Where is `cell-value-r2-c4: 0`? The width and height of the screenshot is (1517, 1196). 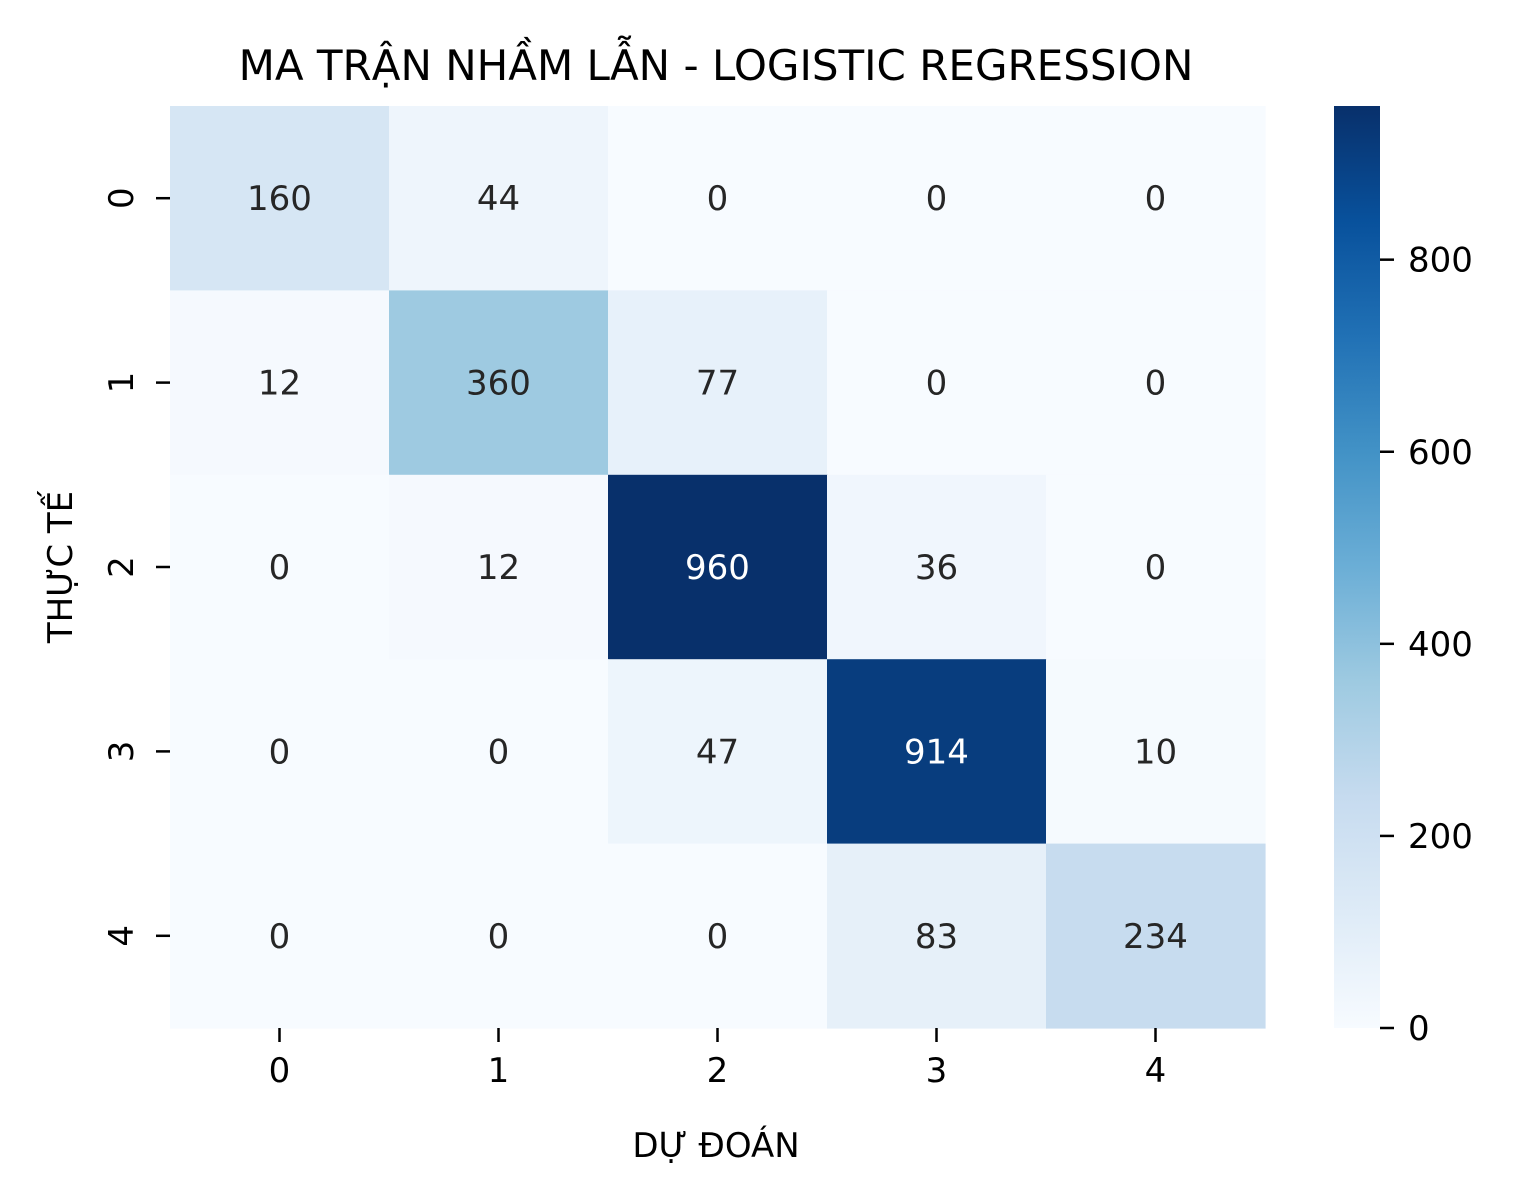
cell-value-r2-c4: 0 is located at coordinates (1156, 568).